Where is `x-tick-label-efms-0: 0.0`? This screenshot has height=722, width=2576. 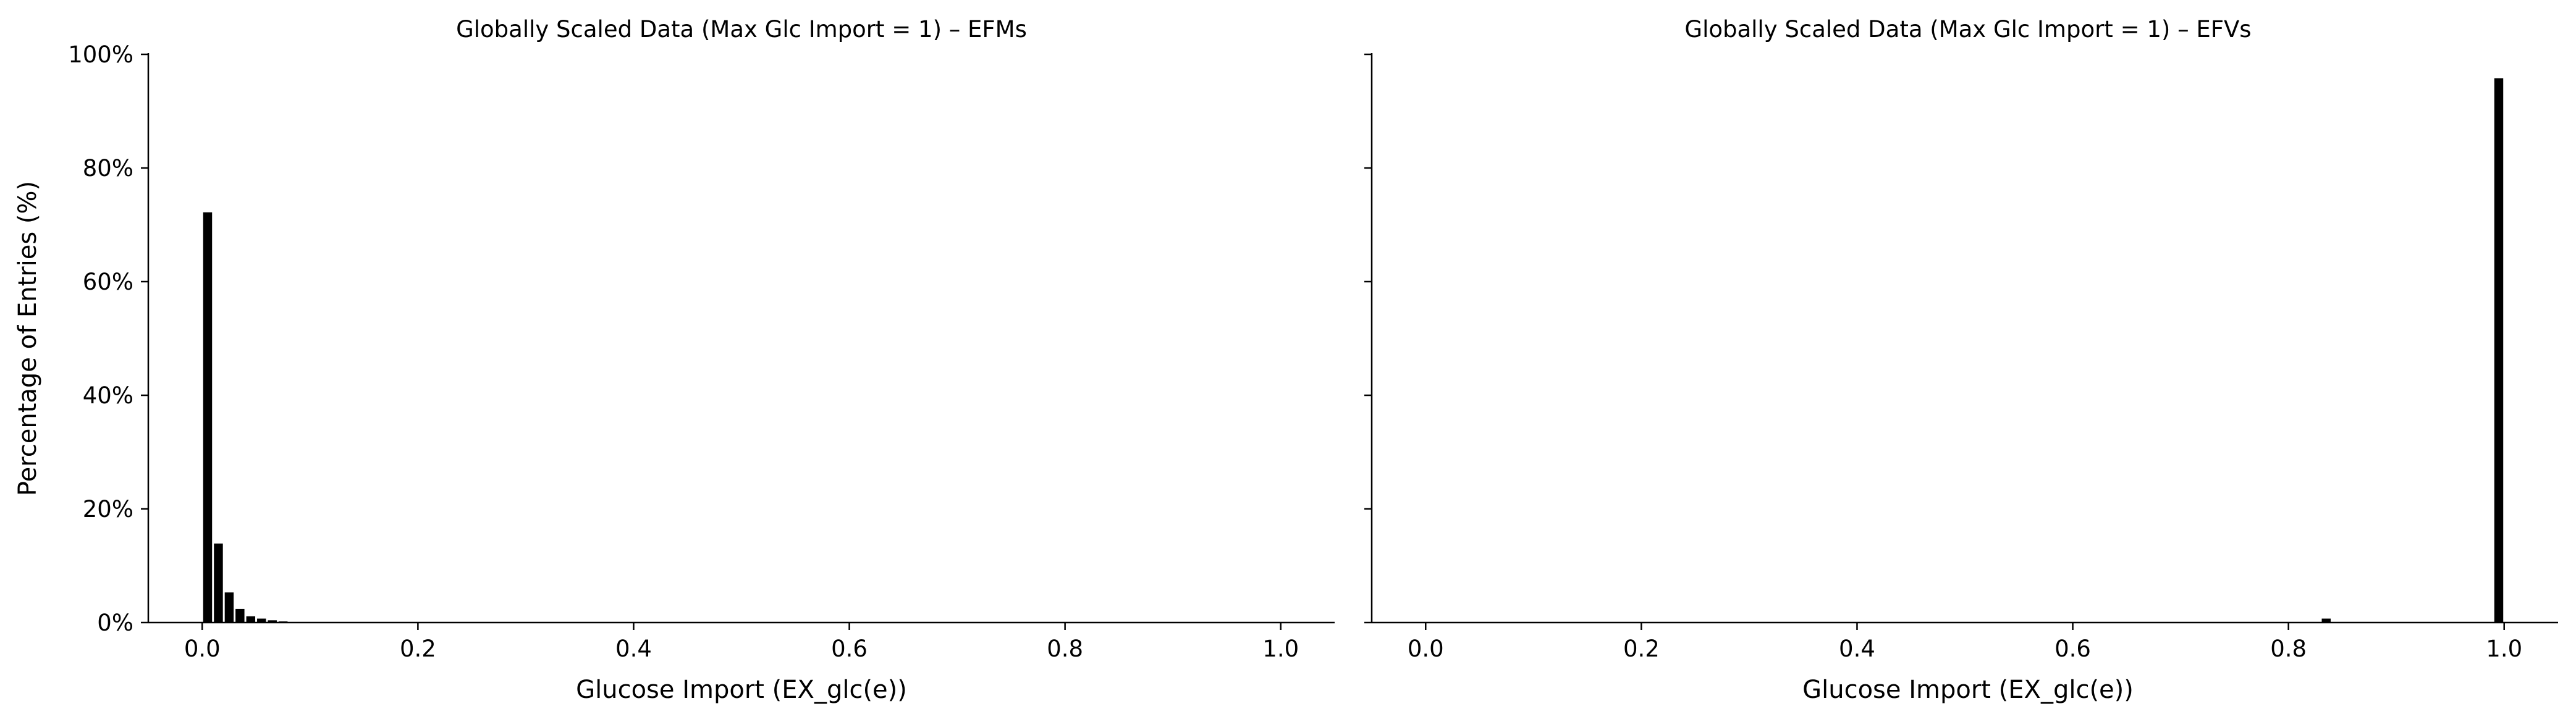
x-tick-label-efms-0: 0.0 is located at coordinates (202, 649).